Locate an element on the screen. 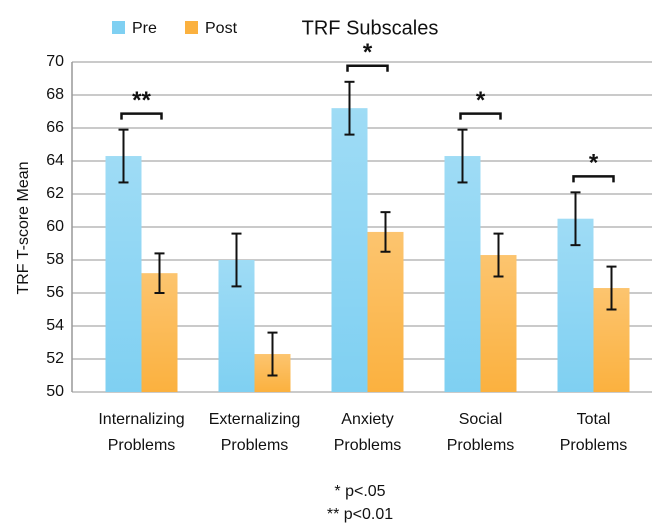 The image size is (663, 531). y-tick-label: 68 is located at coordinates (55, 94).